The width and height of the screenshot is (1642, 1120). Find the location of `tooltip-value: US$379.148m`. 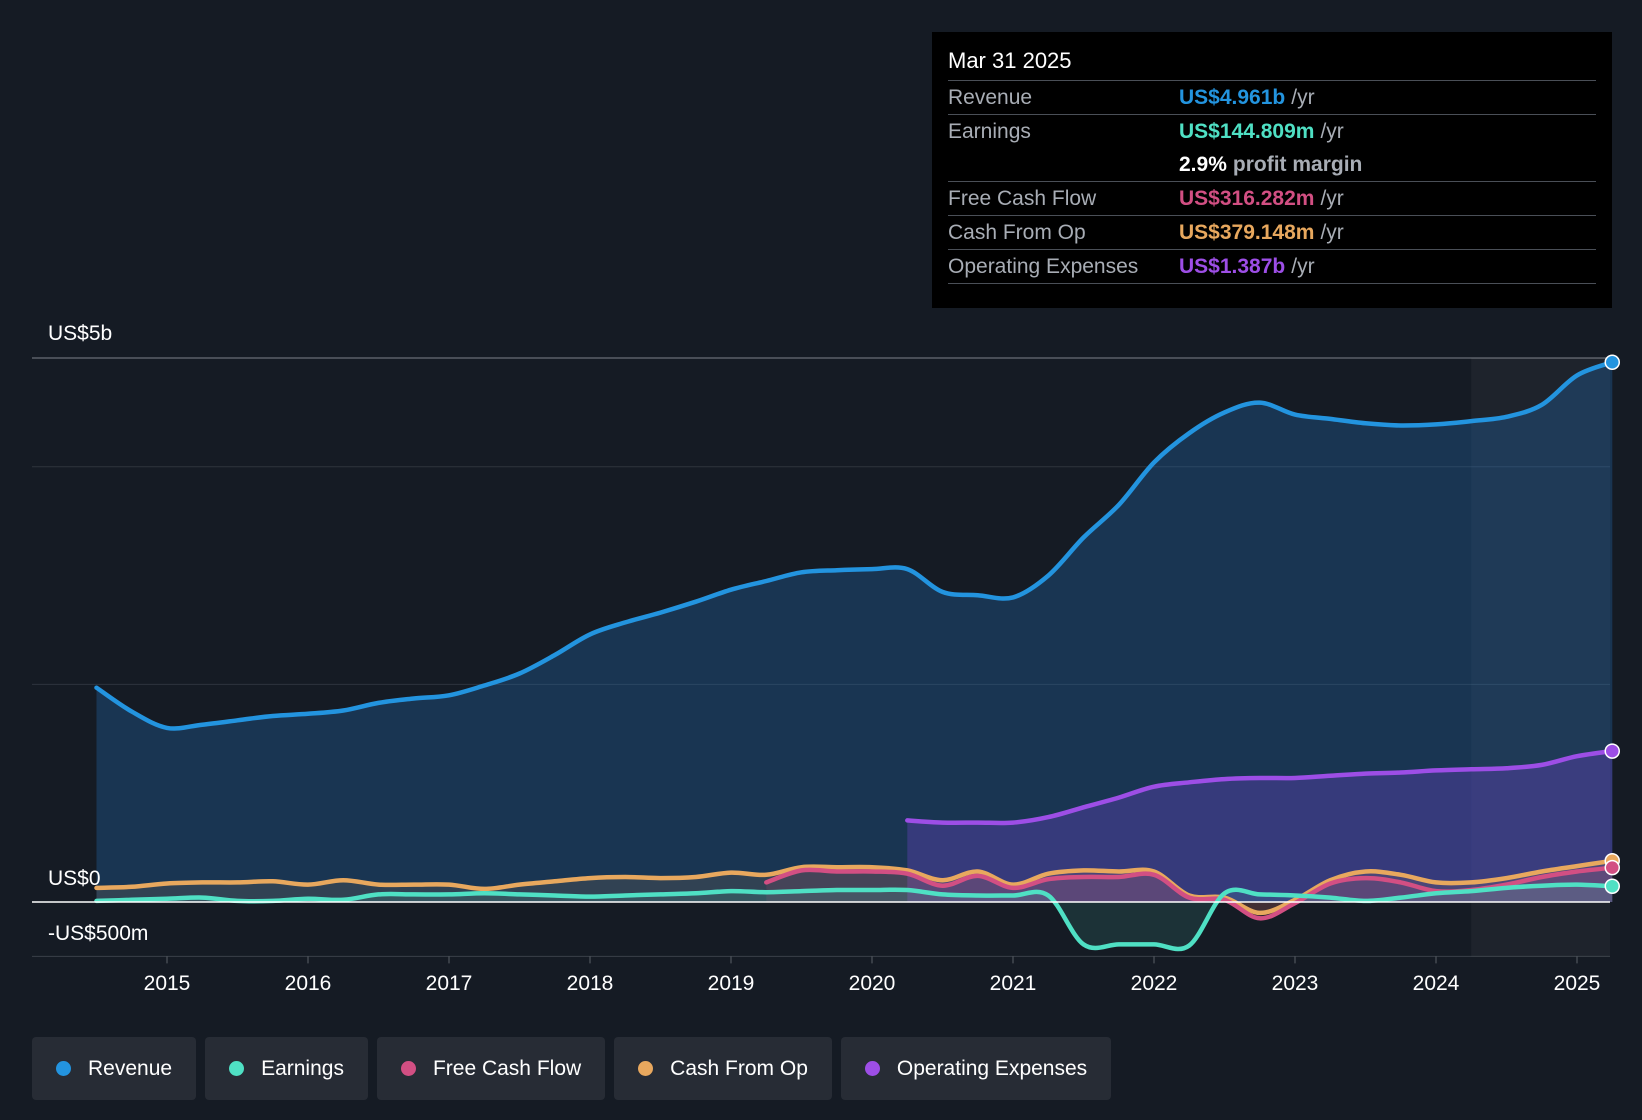

tooltip-value: US$379.148m is located at coordinates (1247, 232).